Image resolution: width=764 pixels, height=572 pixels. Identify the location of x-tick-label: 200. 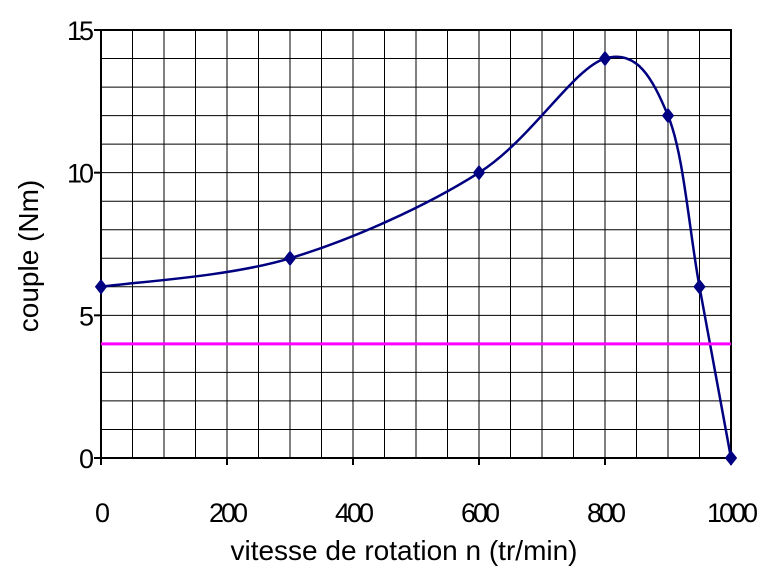
(228, 513).